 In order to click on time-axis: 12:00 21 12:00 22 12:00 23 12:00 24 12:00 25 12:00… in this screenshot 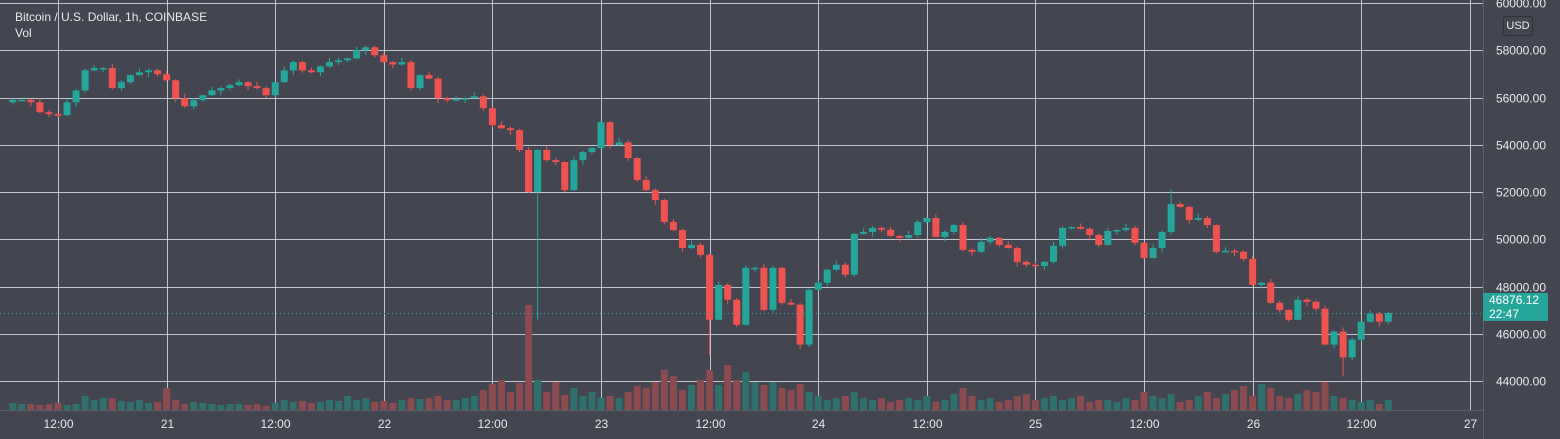, I will do `click(760, 424)`.